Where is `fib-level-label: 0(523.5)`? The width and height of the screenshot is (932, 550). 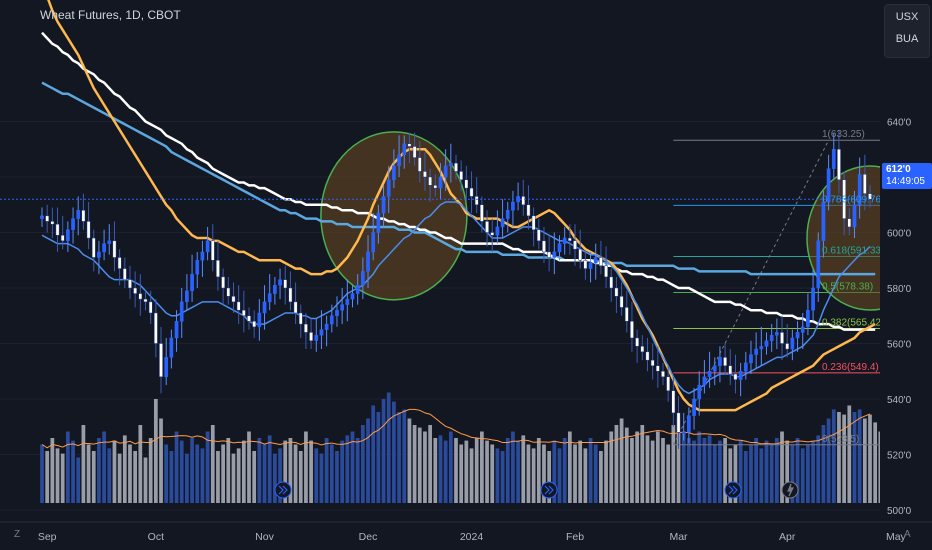 fib-level-label: 0(523.5) is located at coordinates (840, 439).